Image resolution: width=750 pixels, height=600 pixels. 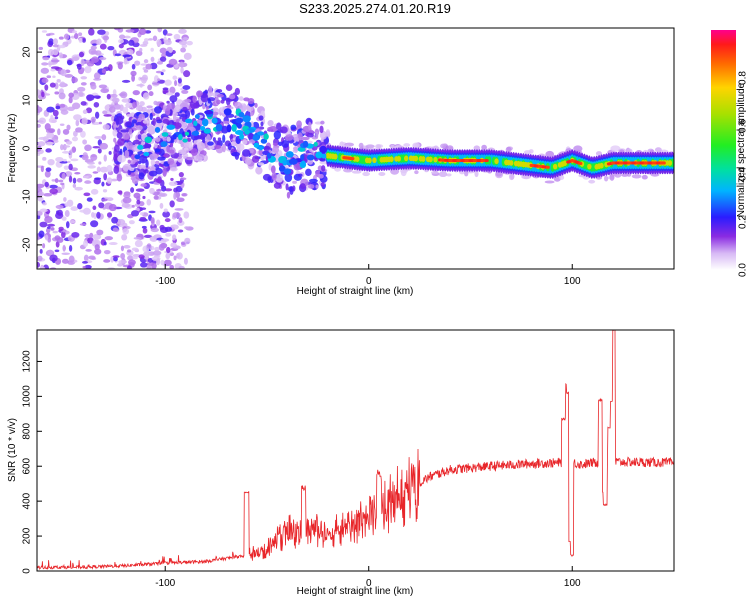 I want to click on spectrogram-y-ticks: -20 -10 0 10 20, so click(x=32, y=149).